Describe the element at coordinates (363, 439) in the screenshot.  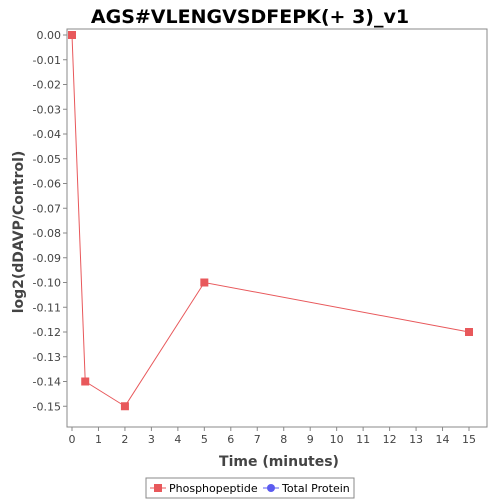
I see `x-tick-label: 11` at that location.